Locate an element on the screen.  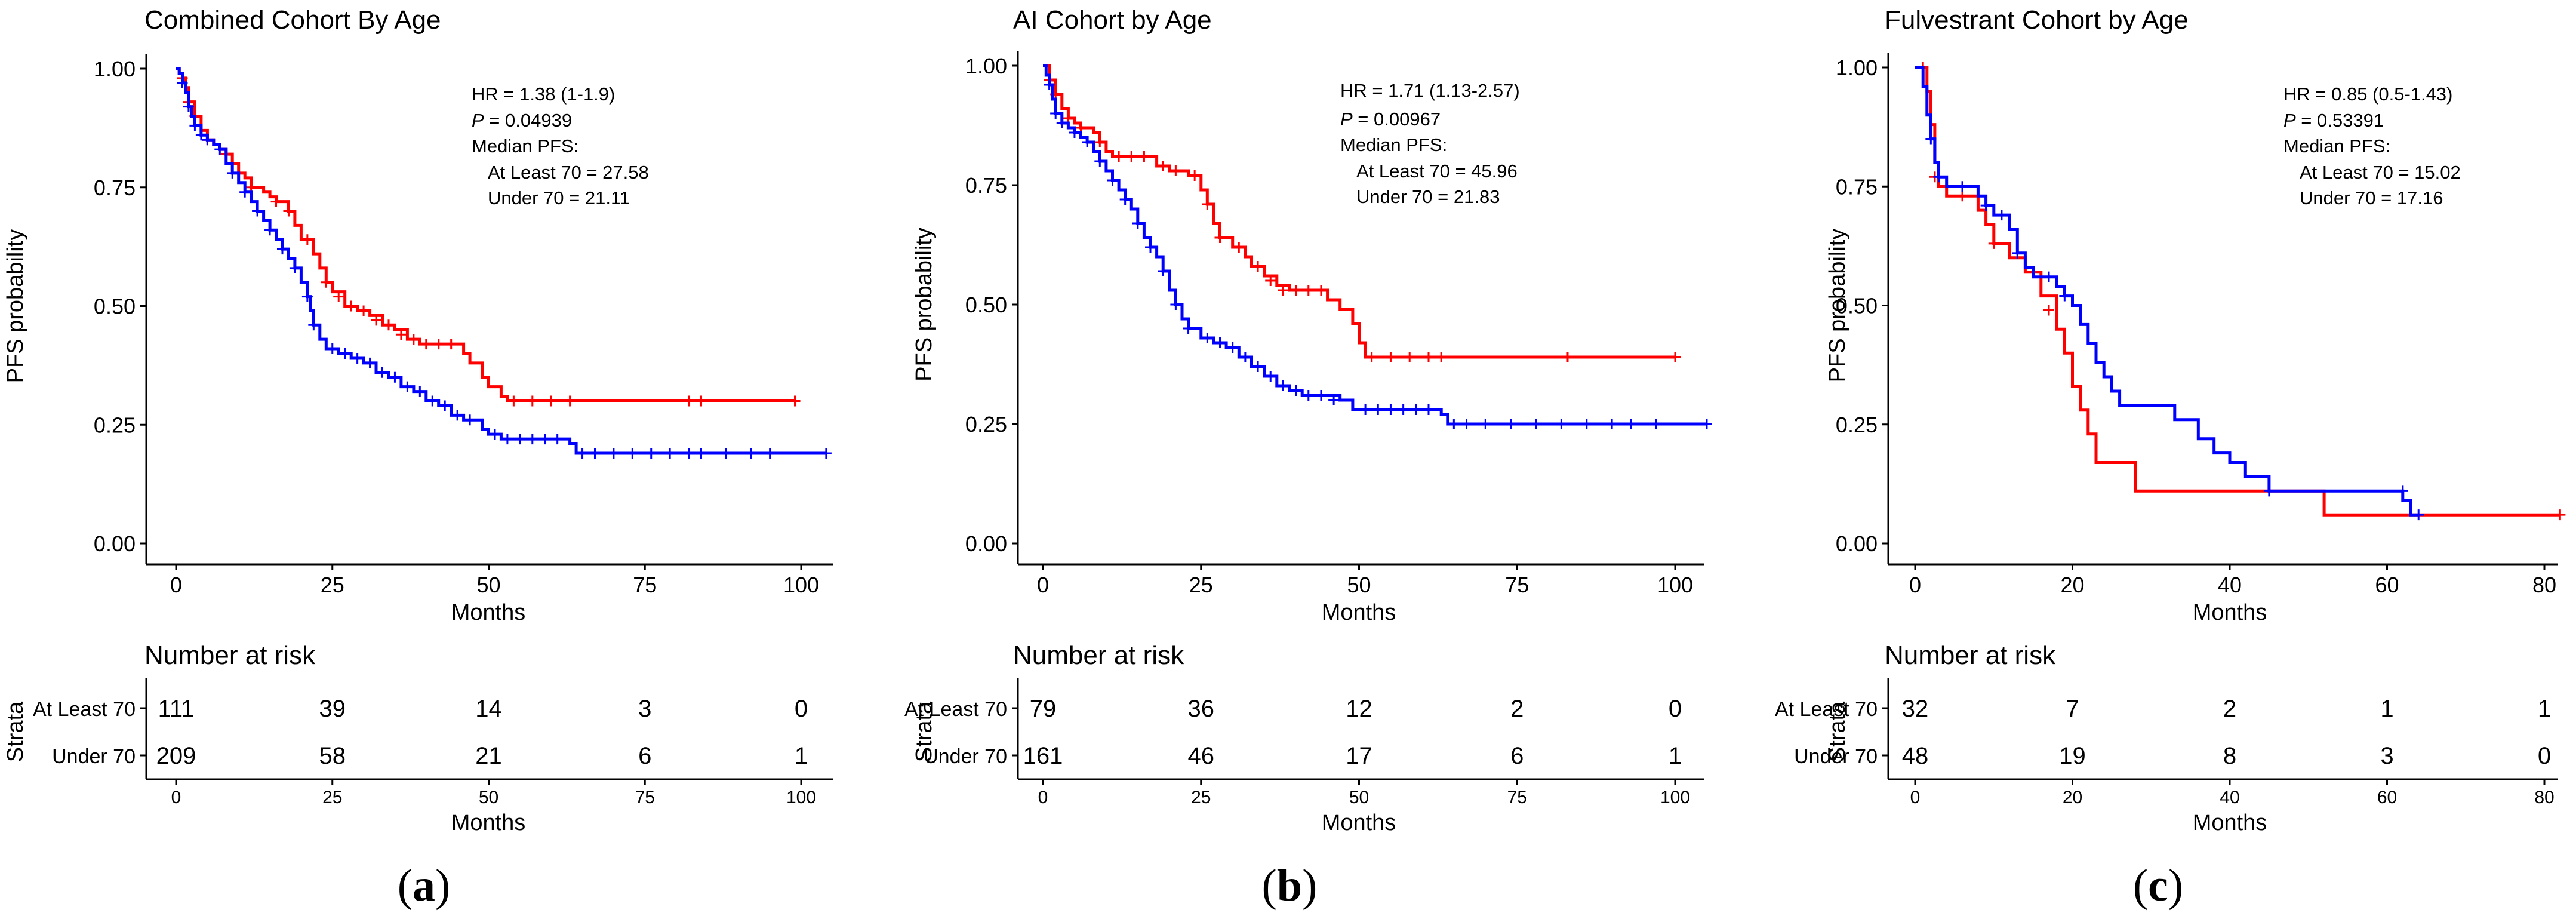
p-letter: P is located at coordinates (2289, 120).